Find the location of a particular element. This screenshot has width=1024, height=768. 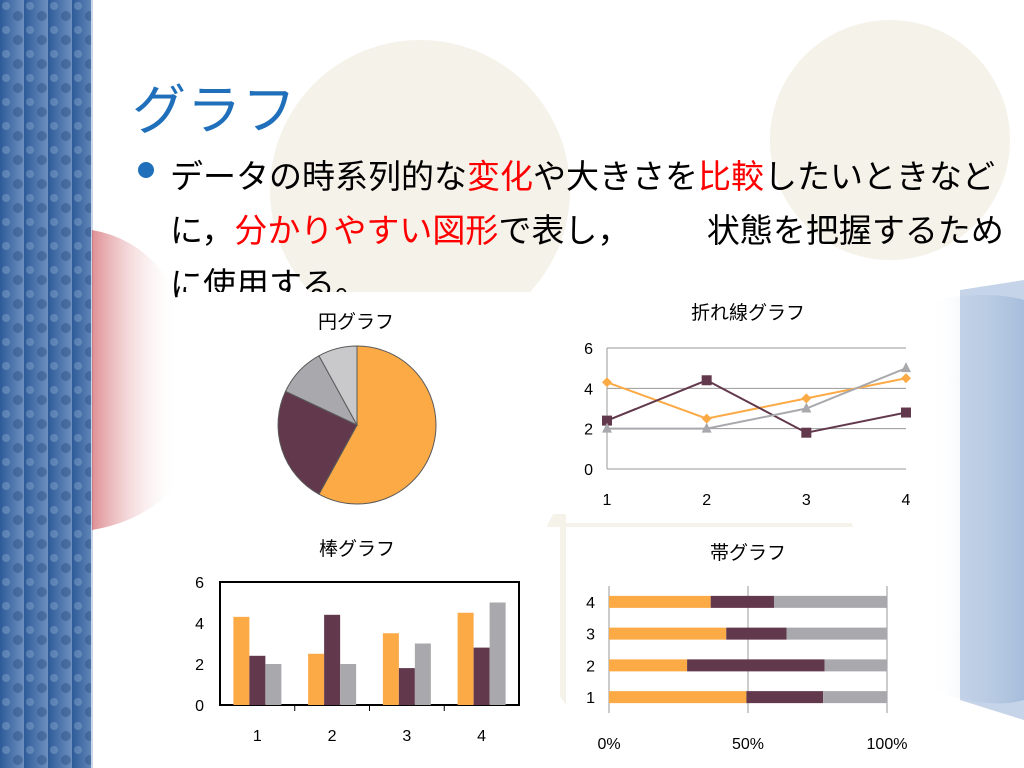

band-chart-title: 帯グラフ is located at coordinates (748, 553).